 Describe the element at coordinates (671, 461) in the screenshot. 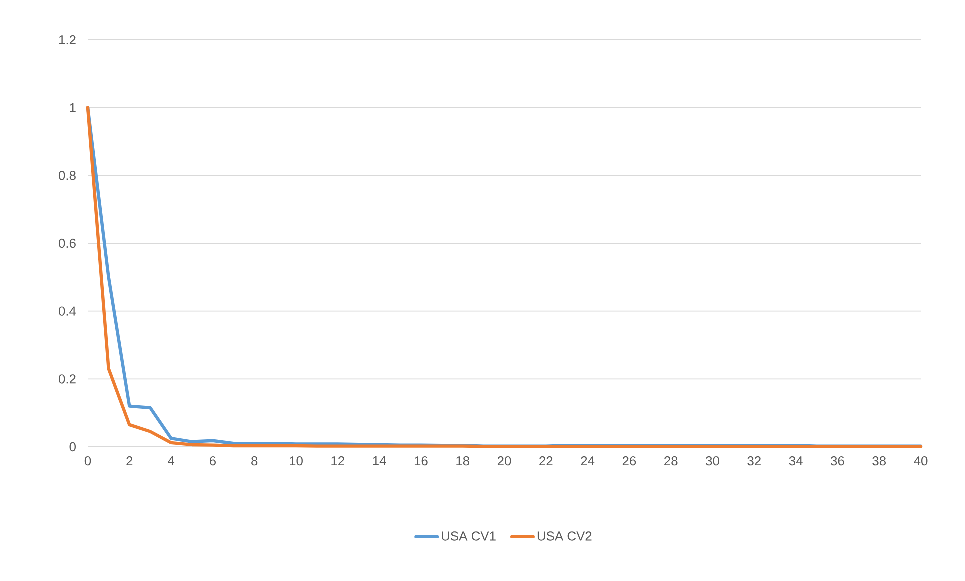

I see `x-tick-label: 28` at that location.